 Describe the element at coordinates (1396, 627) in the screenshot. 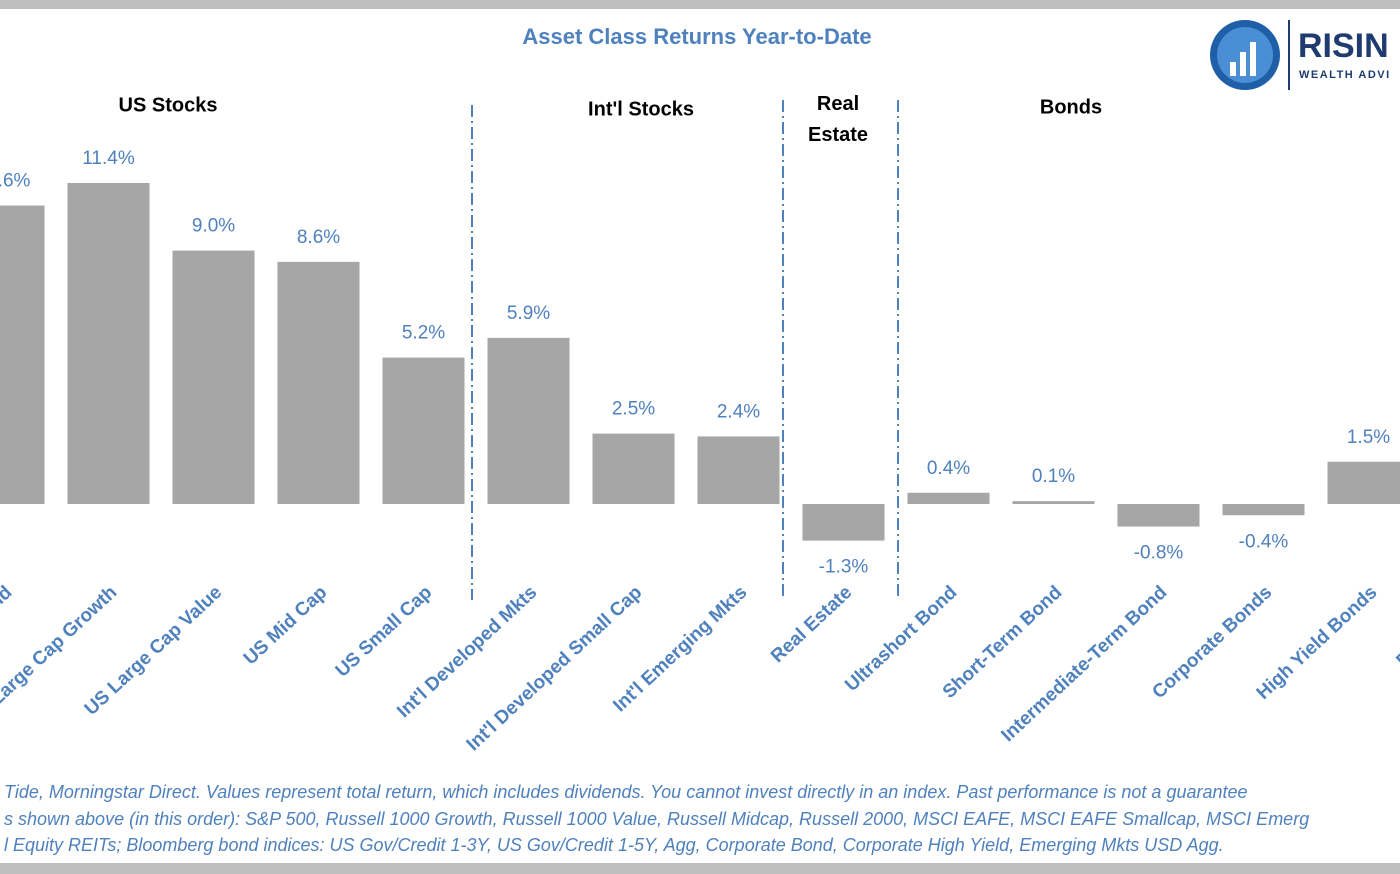

I see `x-tick-label: Emerging M` at that location.